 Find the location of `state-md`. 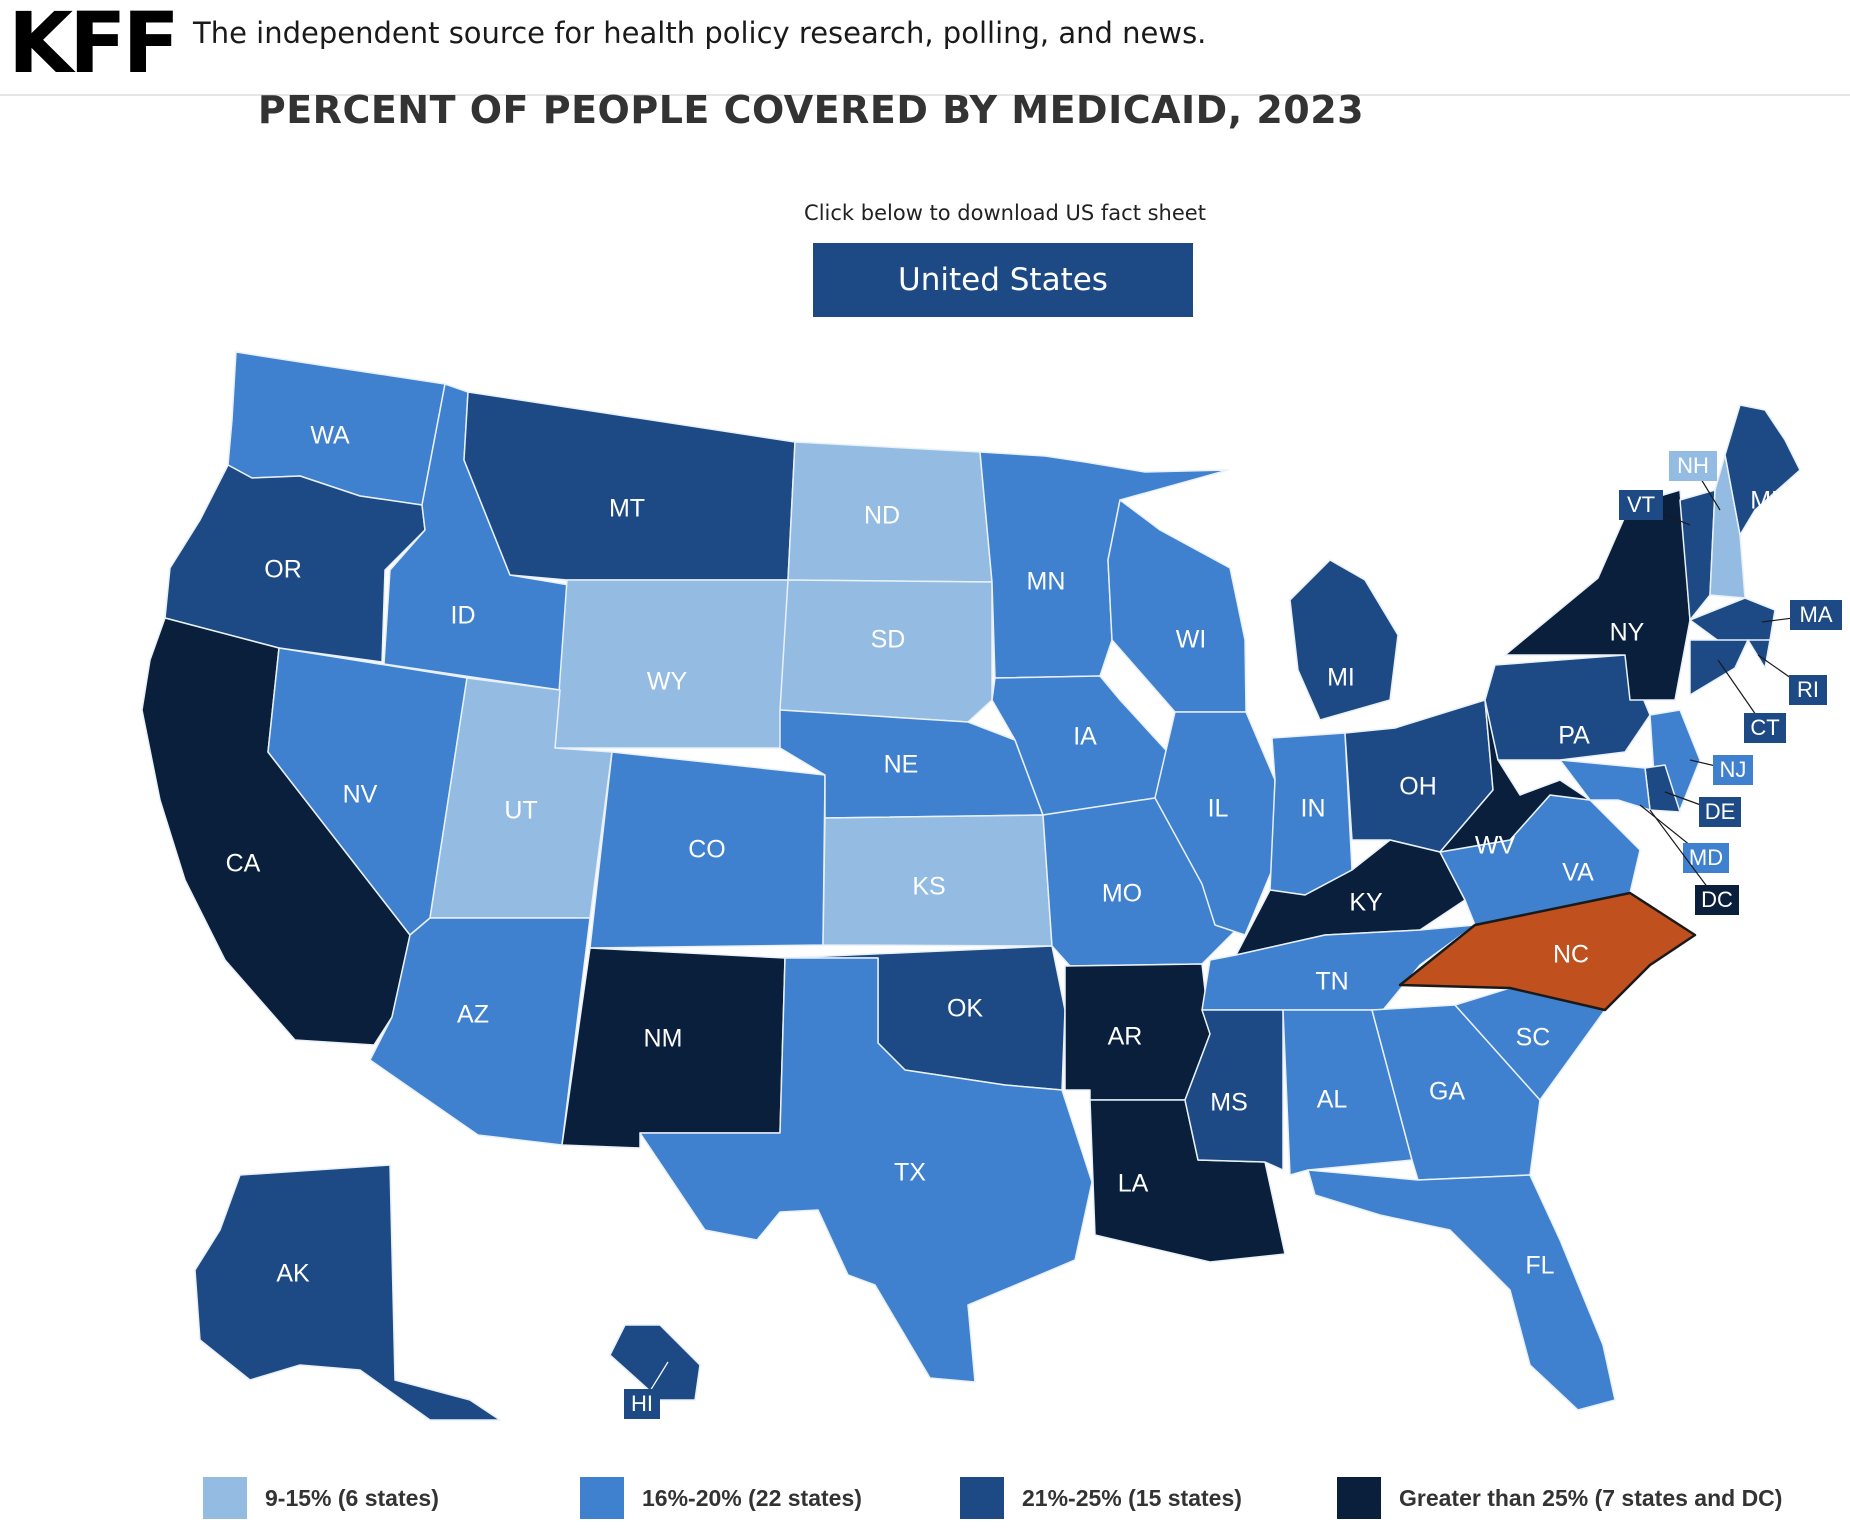

state-md is located at coordinates (1605, 785).